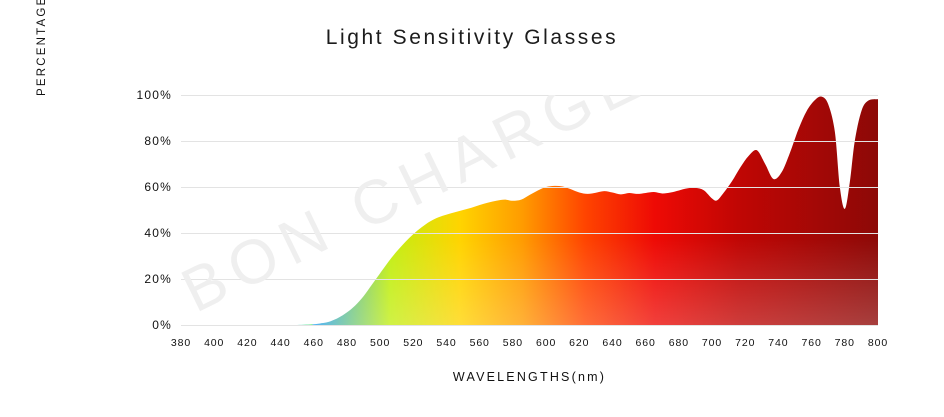 The image size is (944, 417). What do you see at coordinates (811, 343) in the screenshot?
I see `x-tick-label: 760` at bounding box center [811, 343].